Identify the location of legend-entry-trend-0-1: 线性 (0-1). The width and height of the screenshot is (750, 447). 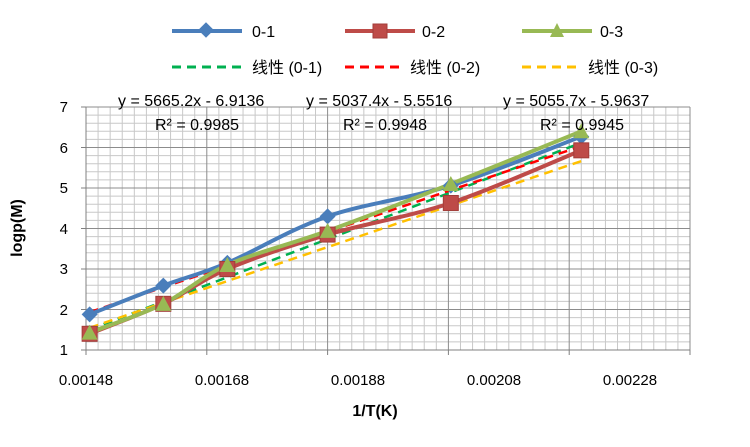
(247, 68).